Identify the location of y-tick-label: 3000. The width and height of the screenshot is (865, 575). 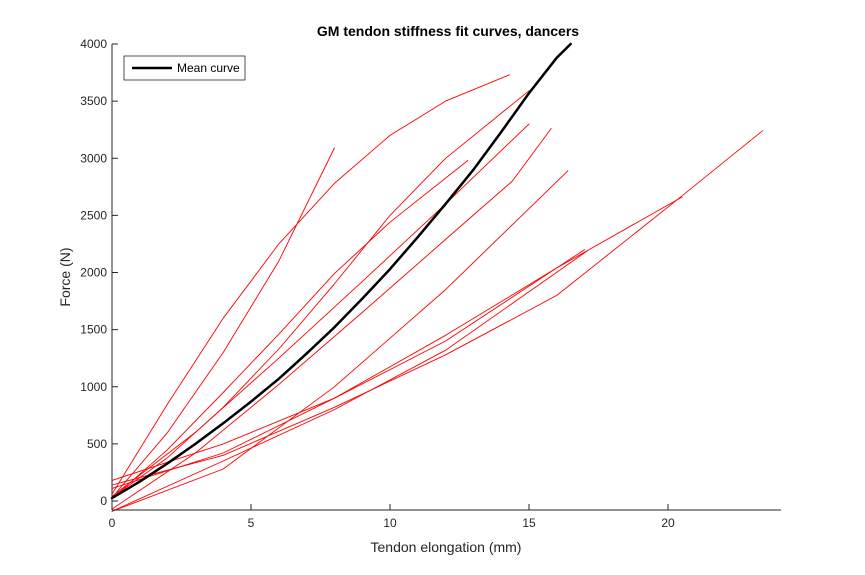
(93, 158).